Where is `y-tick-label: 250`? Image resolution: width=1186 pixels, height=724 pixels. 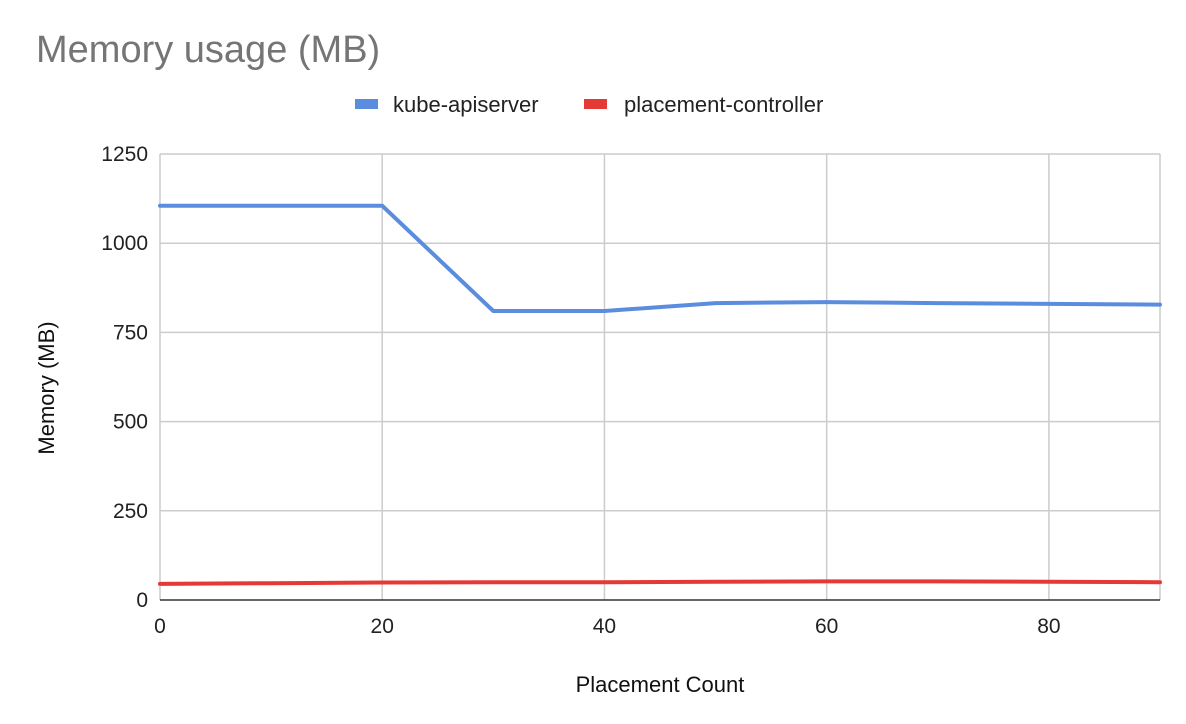 y-tick-label: 250 is located at coordinates (130, 511).